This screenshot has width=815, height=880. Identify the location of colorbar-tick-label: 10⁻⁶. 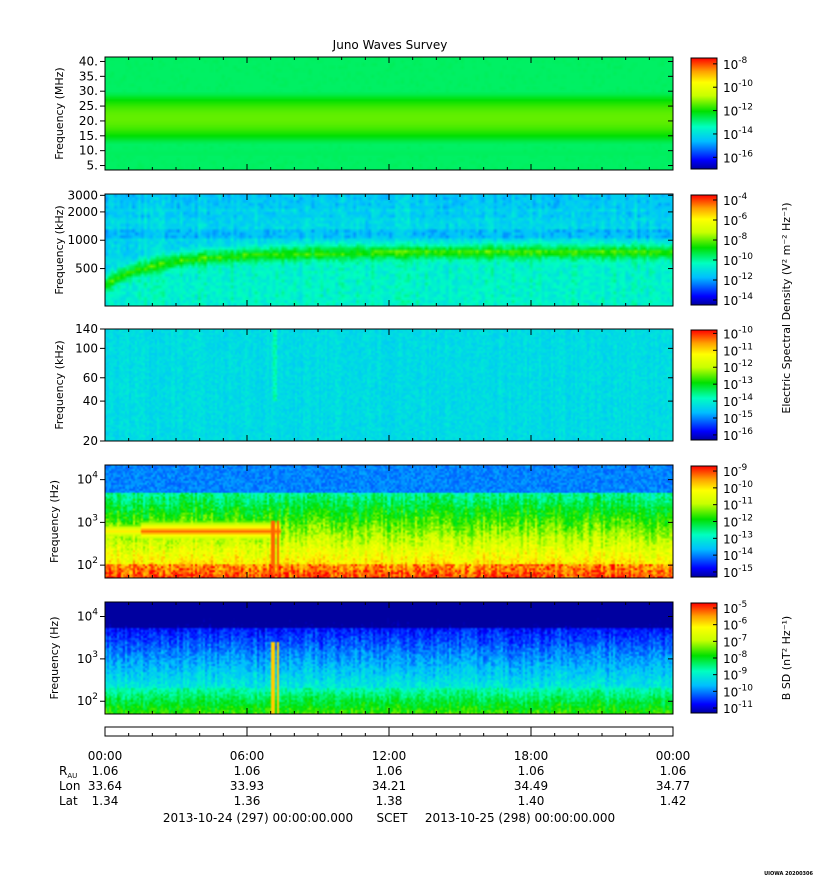
(735, 220).